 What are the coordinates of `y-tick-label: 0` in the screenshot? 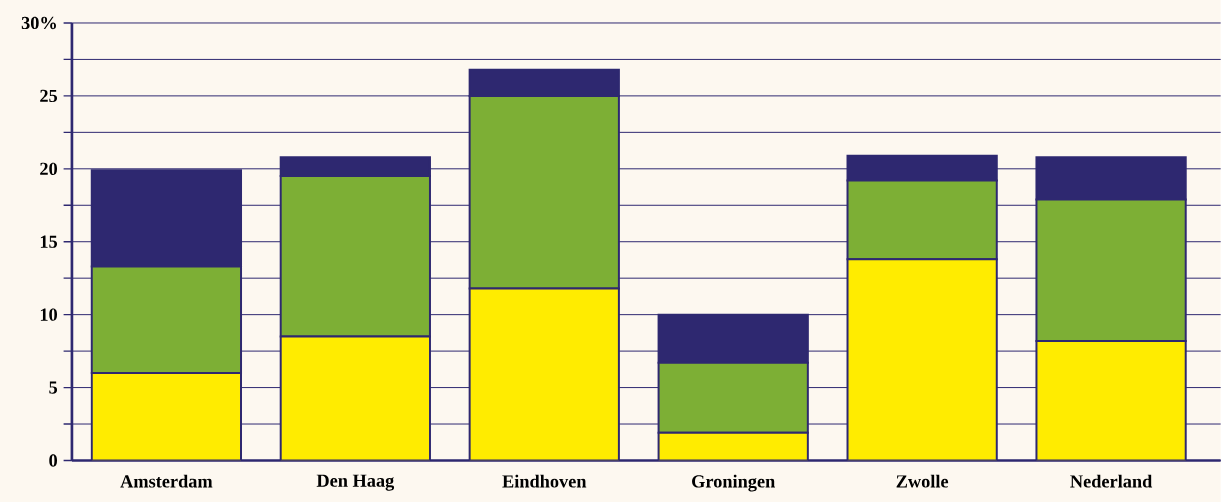 It's located at (53, 460).